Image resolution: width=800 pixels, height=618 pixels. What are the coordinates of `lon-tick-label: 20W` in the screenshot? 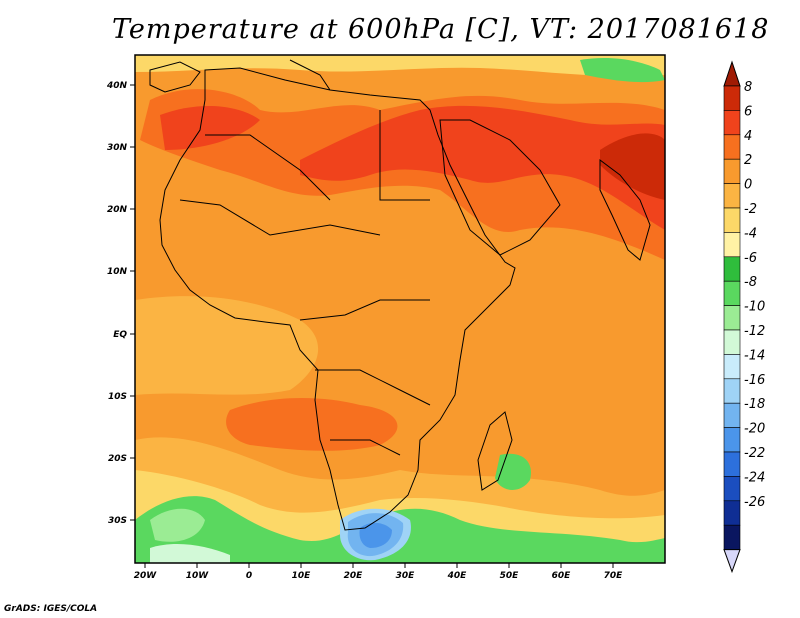 It's located at (146, 576).